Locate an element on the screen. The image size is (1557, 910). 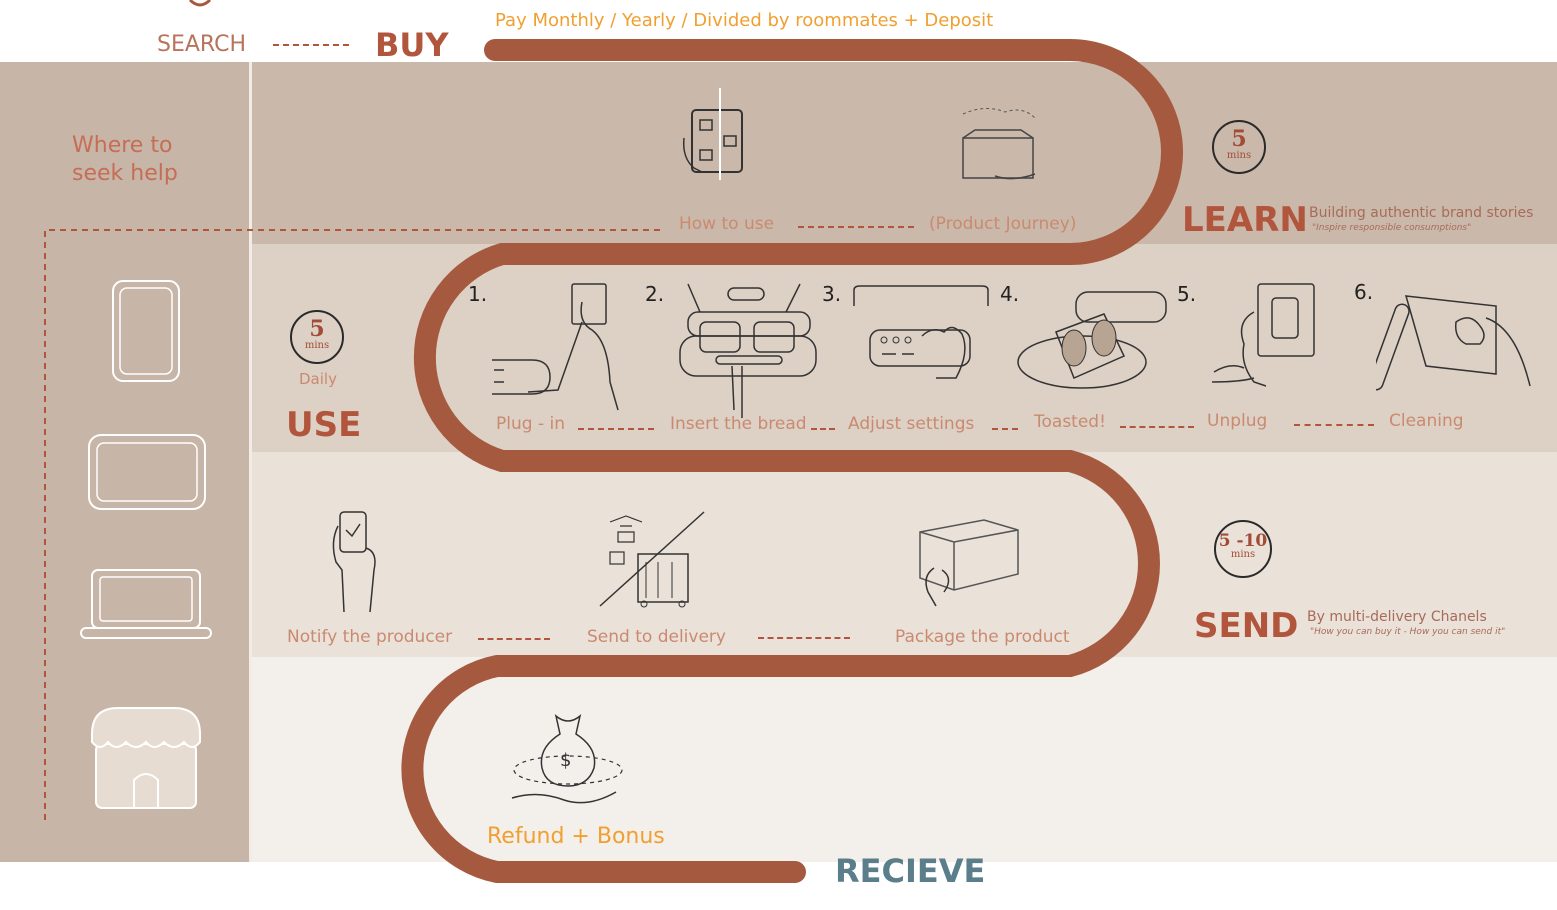
send-label: SEND is located at coordinates (1246, 626).